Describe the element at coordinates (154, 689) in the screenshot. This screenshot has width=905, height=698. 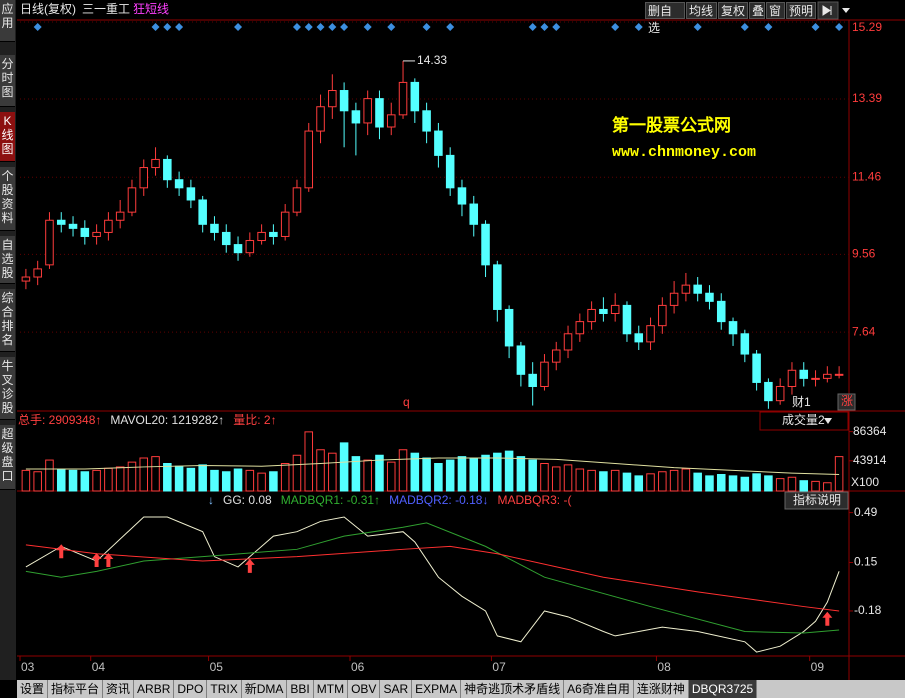
I see `indicator-tab: ARBR` at that location.